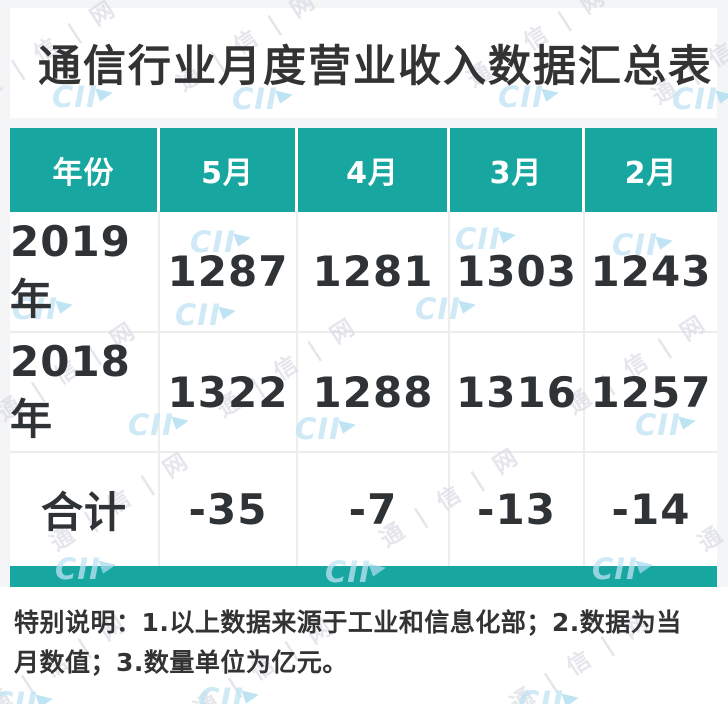 The image size is (728, 704). Describe the element at coordinates (85, 509) in the screenshot. I see `row-label-cell: 合计` at that location.